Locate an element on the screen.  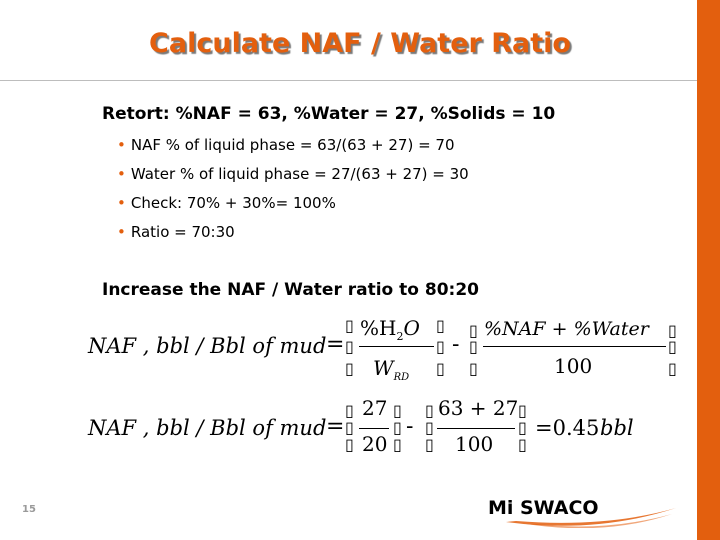
page-number: 15 is located at coordinates (29, 509).